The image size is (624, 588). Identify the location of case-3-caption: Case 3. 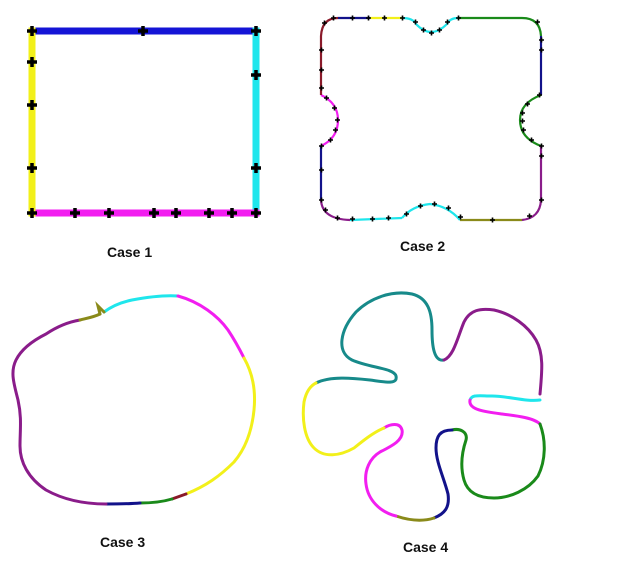
(122, 542).